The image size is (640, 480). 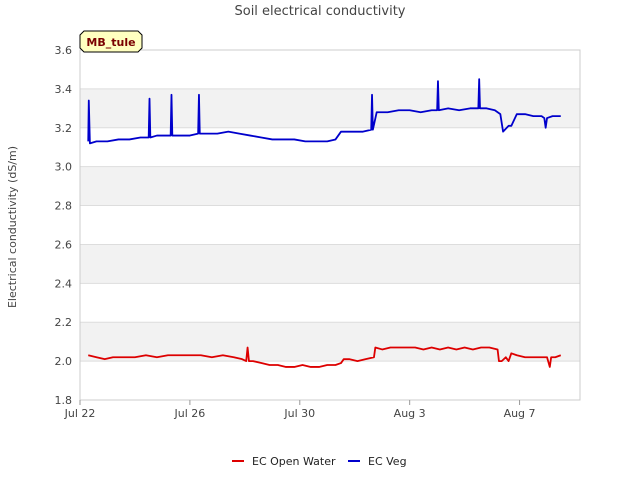 What do you see at coordinates (299, 413) in the screenshot?
I see `x-tick-label: Jul 30` at bounding box center [299, 413].